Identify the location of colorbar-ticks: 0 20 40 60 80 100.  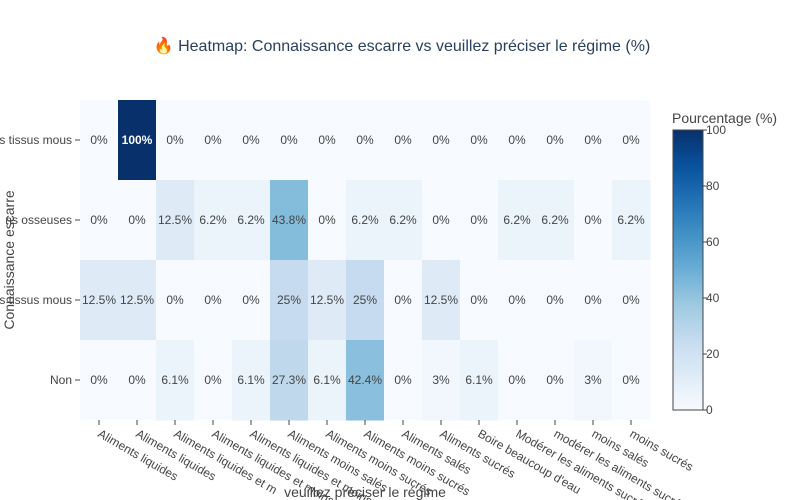
(714, 270).